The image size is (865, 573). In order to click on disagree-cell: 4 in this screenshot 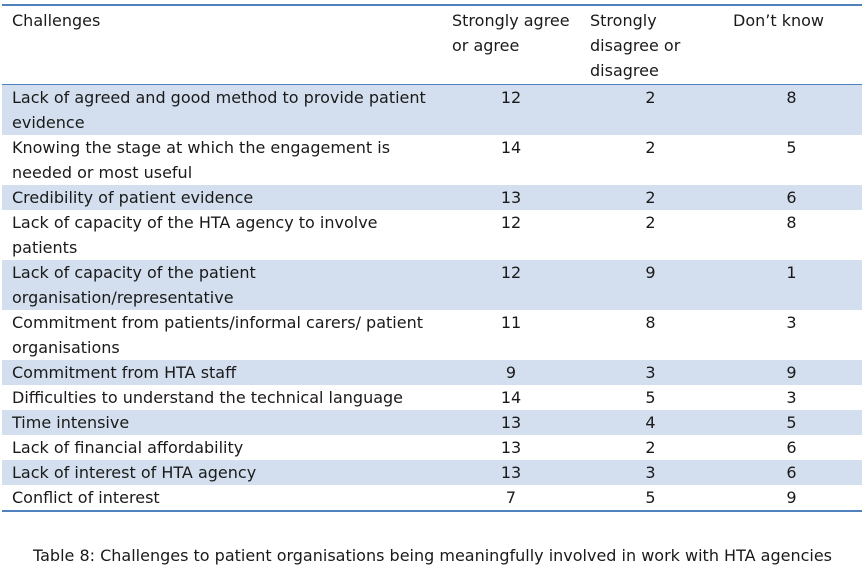, I will do `click(650, 422)`.